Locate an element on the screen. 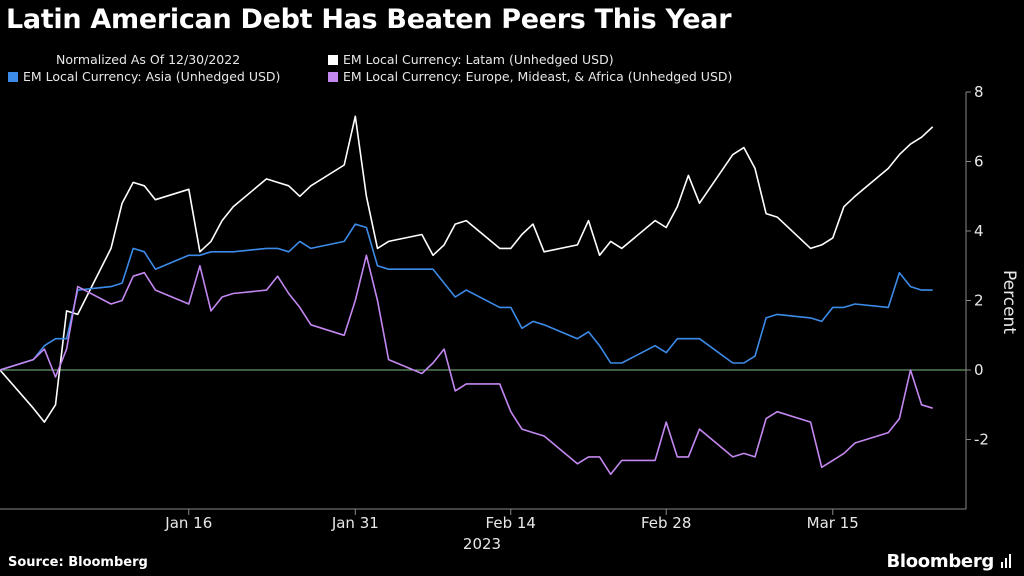  brand-logo-text: Bloomberg is located at coordinates (940, 561).